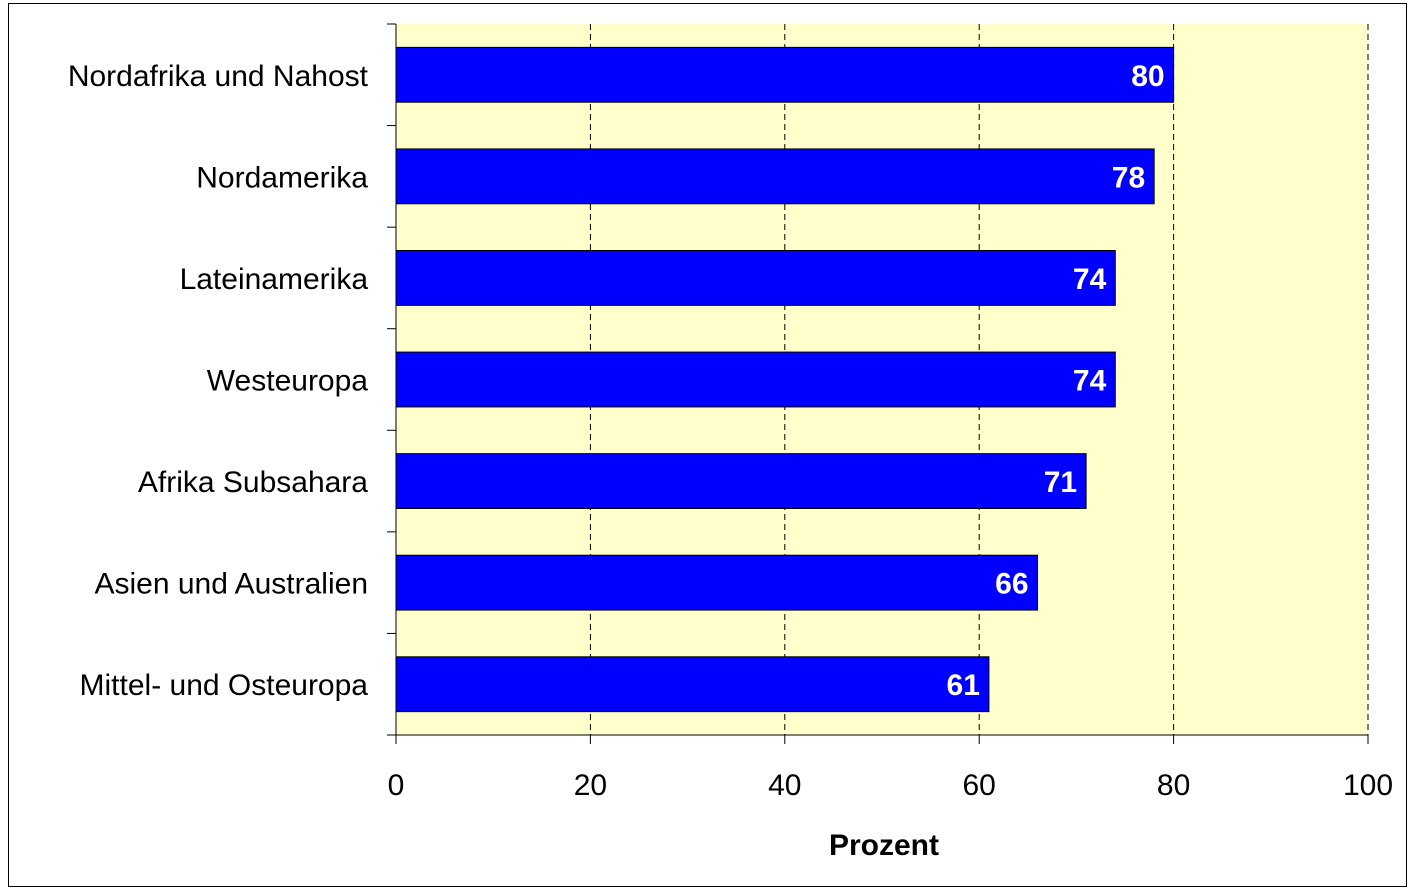 The width and height of the screenshot is (1412, 891). Describe the element at coordinates (884, 845) in the screenshot. I see `x-axis-title: Prozent` at that location.